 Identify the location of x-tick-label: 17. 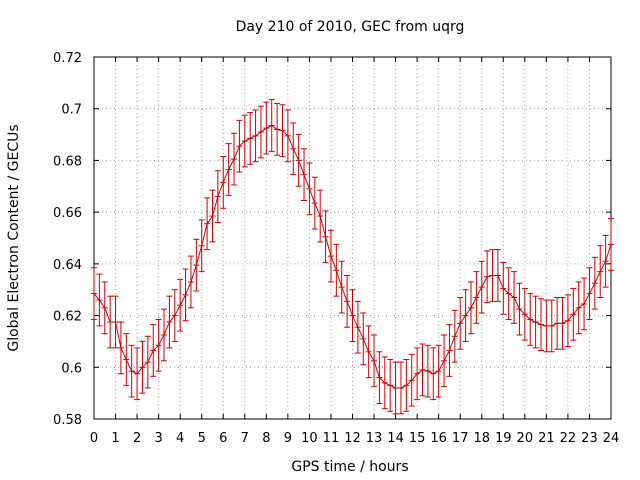
(460, 438).